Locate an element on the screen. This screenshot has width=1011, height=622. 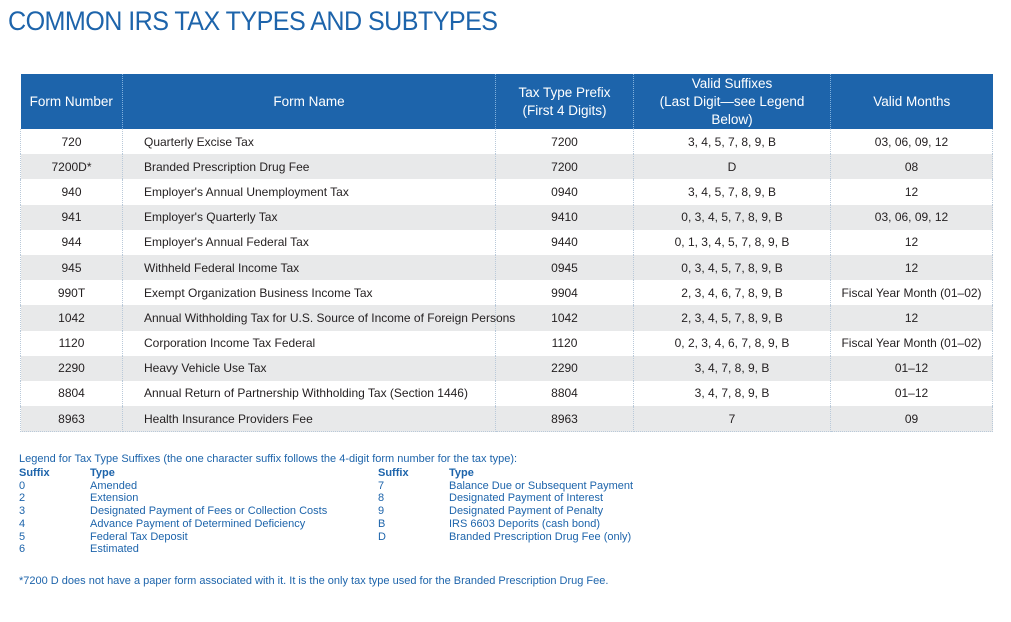
legend-type: Designated Payment of Interest is located at coordinates (526, 498).